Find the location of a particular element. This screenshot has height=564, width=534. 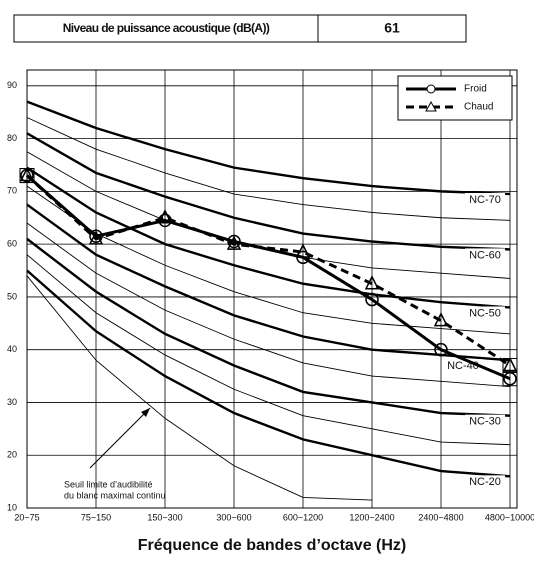

nc-label: NC-60 is located at coordinates (485, 255).